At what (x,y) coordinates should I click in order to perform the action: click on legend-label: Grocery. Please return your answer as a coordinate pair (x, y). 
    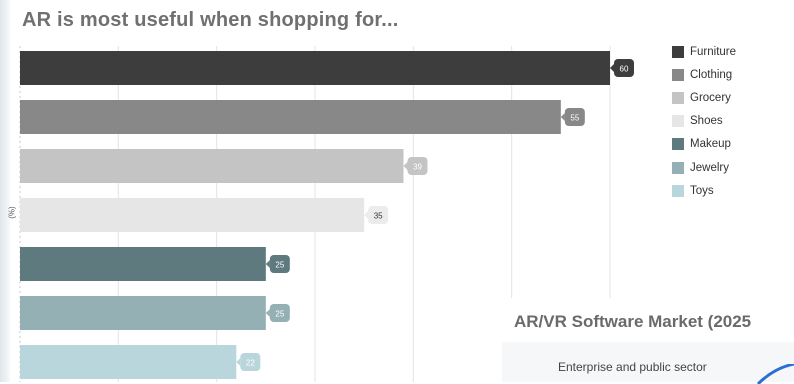
    Looking at the image, I should click on (710, 97).